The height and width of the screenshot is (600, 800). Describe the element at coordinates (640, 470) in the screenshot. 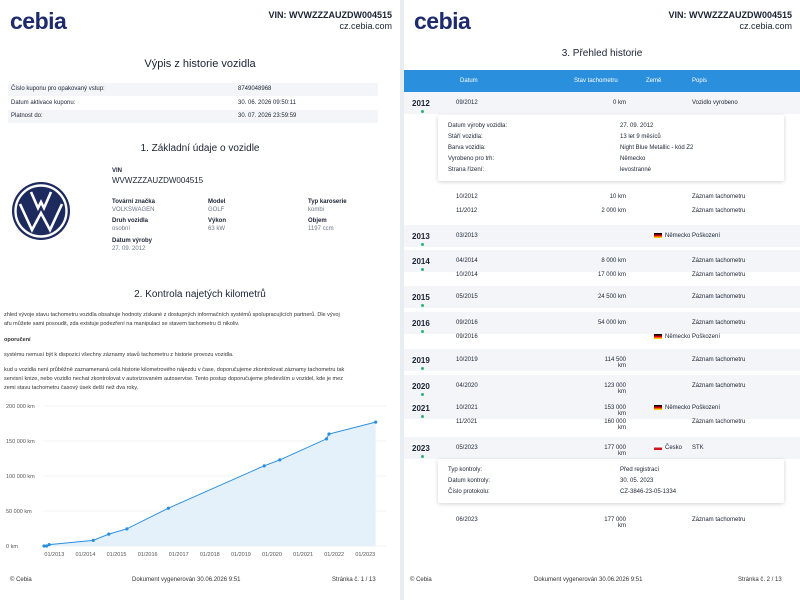

I see `detail-value: Před registrací` at that location.